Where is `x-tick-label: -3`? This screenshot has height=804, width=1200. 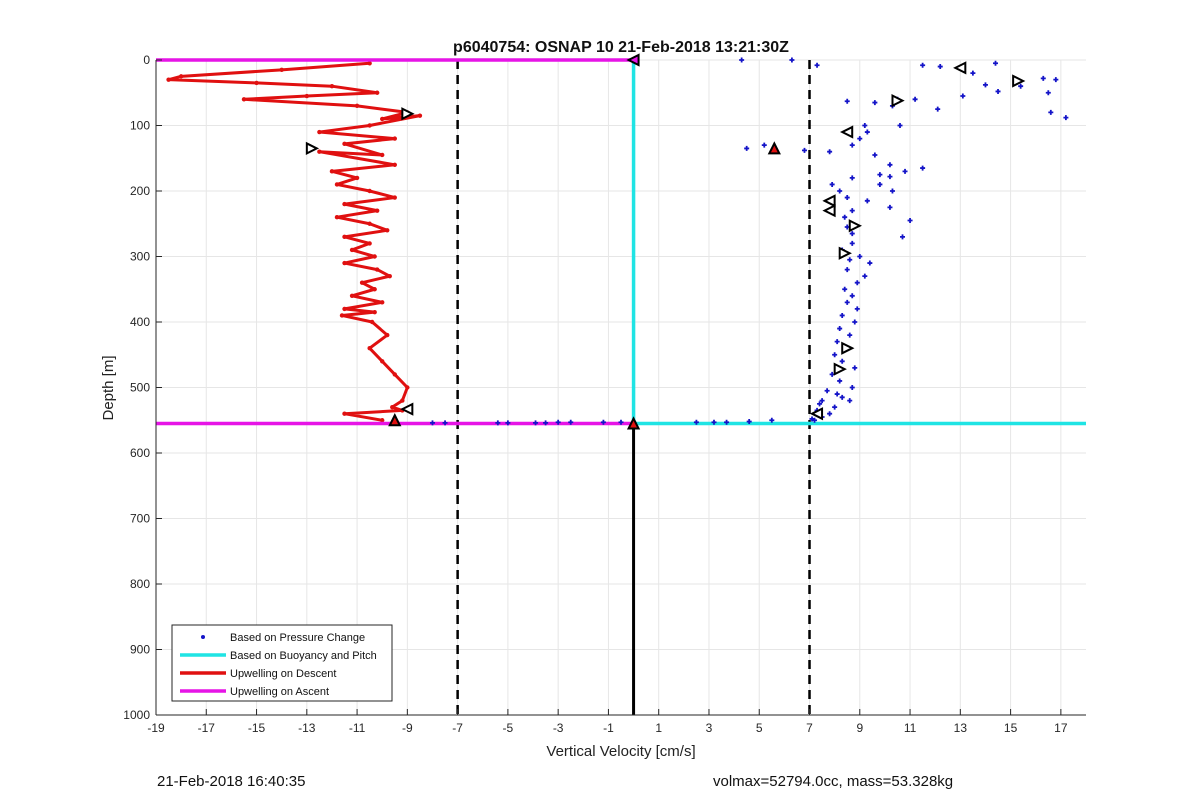 x-tick-label: -3 is located at coordinates (558, 728).